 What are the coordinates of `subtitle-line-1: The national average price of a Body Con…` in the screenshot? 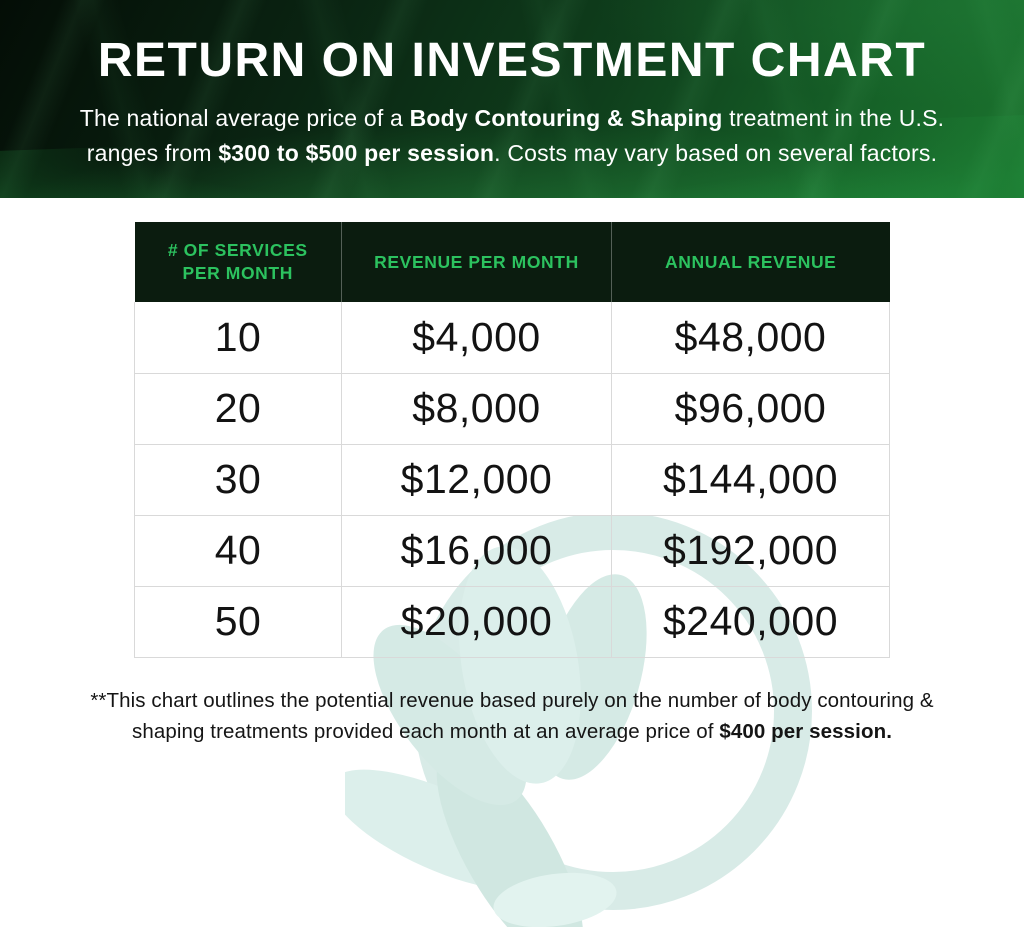 It's located at (512, 118).